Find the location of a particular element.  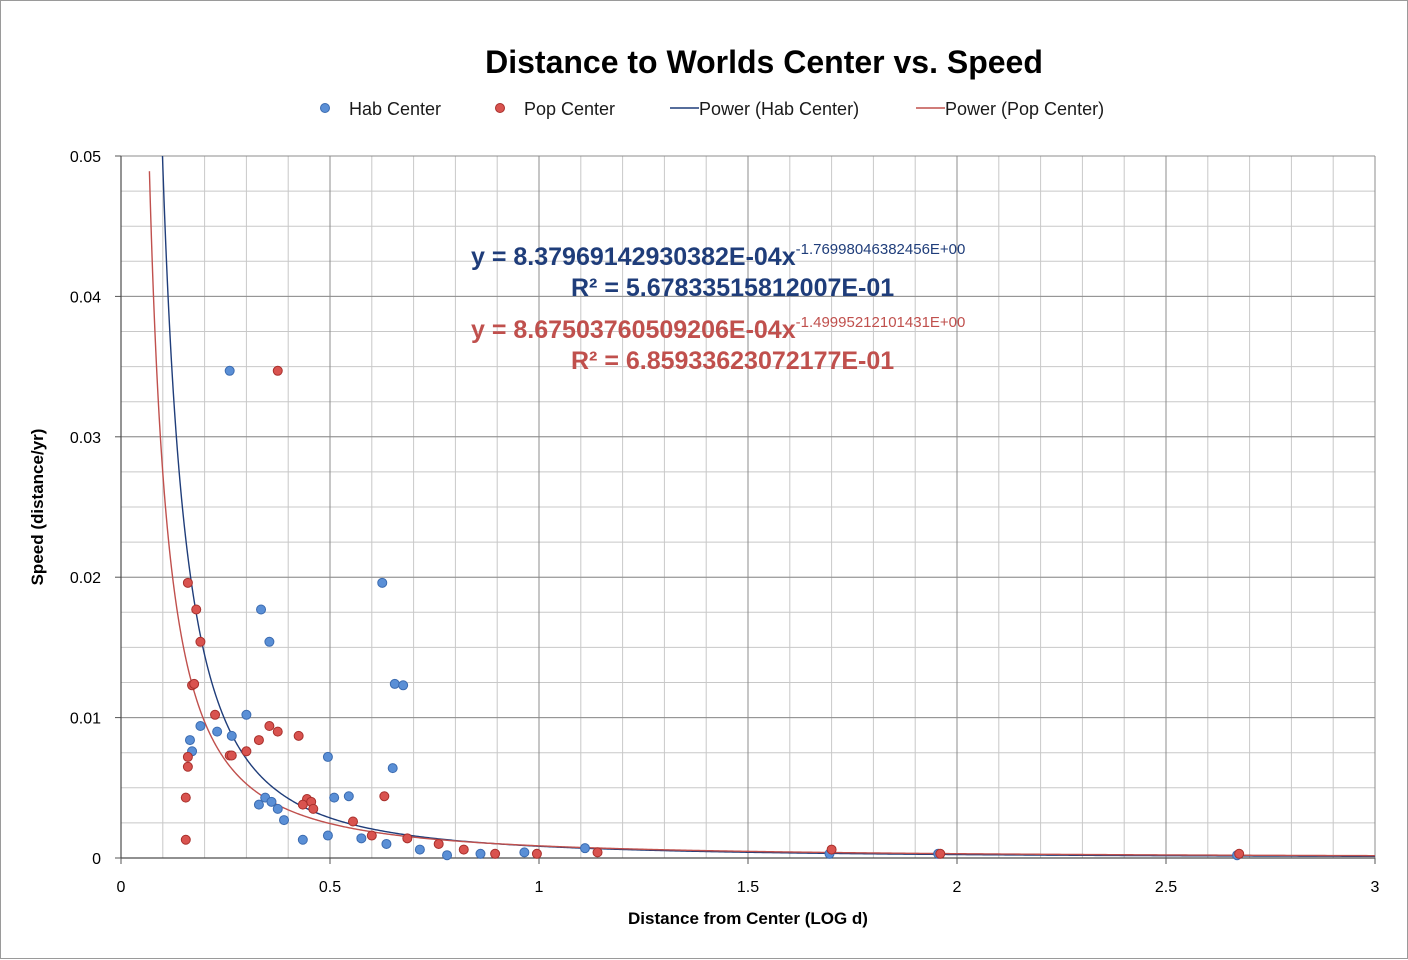

y-axis-label: Speed (distance/yr) is located at coordinates (37, 507).